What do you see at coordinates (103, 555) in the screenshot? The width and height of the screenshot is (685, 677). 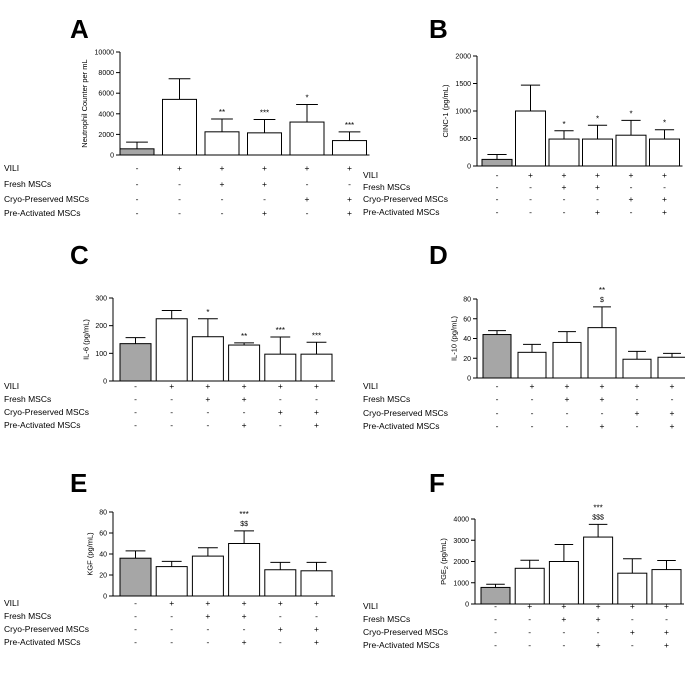 I see `y-tick-label: 40` at bounding box center [103, 555].